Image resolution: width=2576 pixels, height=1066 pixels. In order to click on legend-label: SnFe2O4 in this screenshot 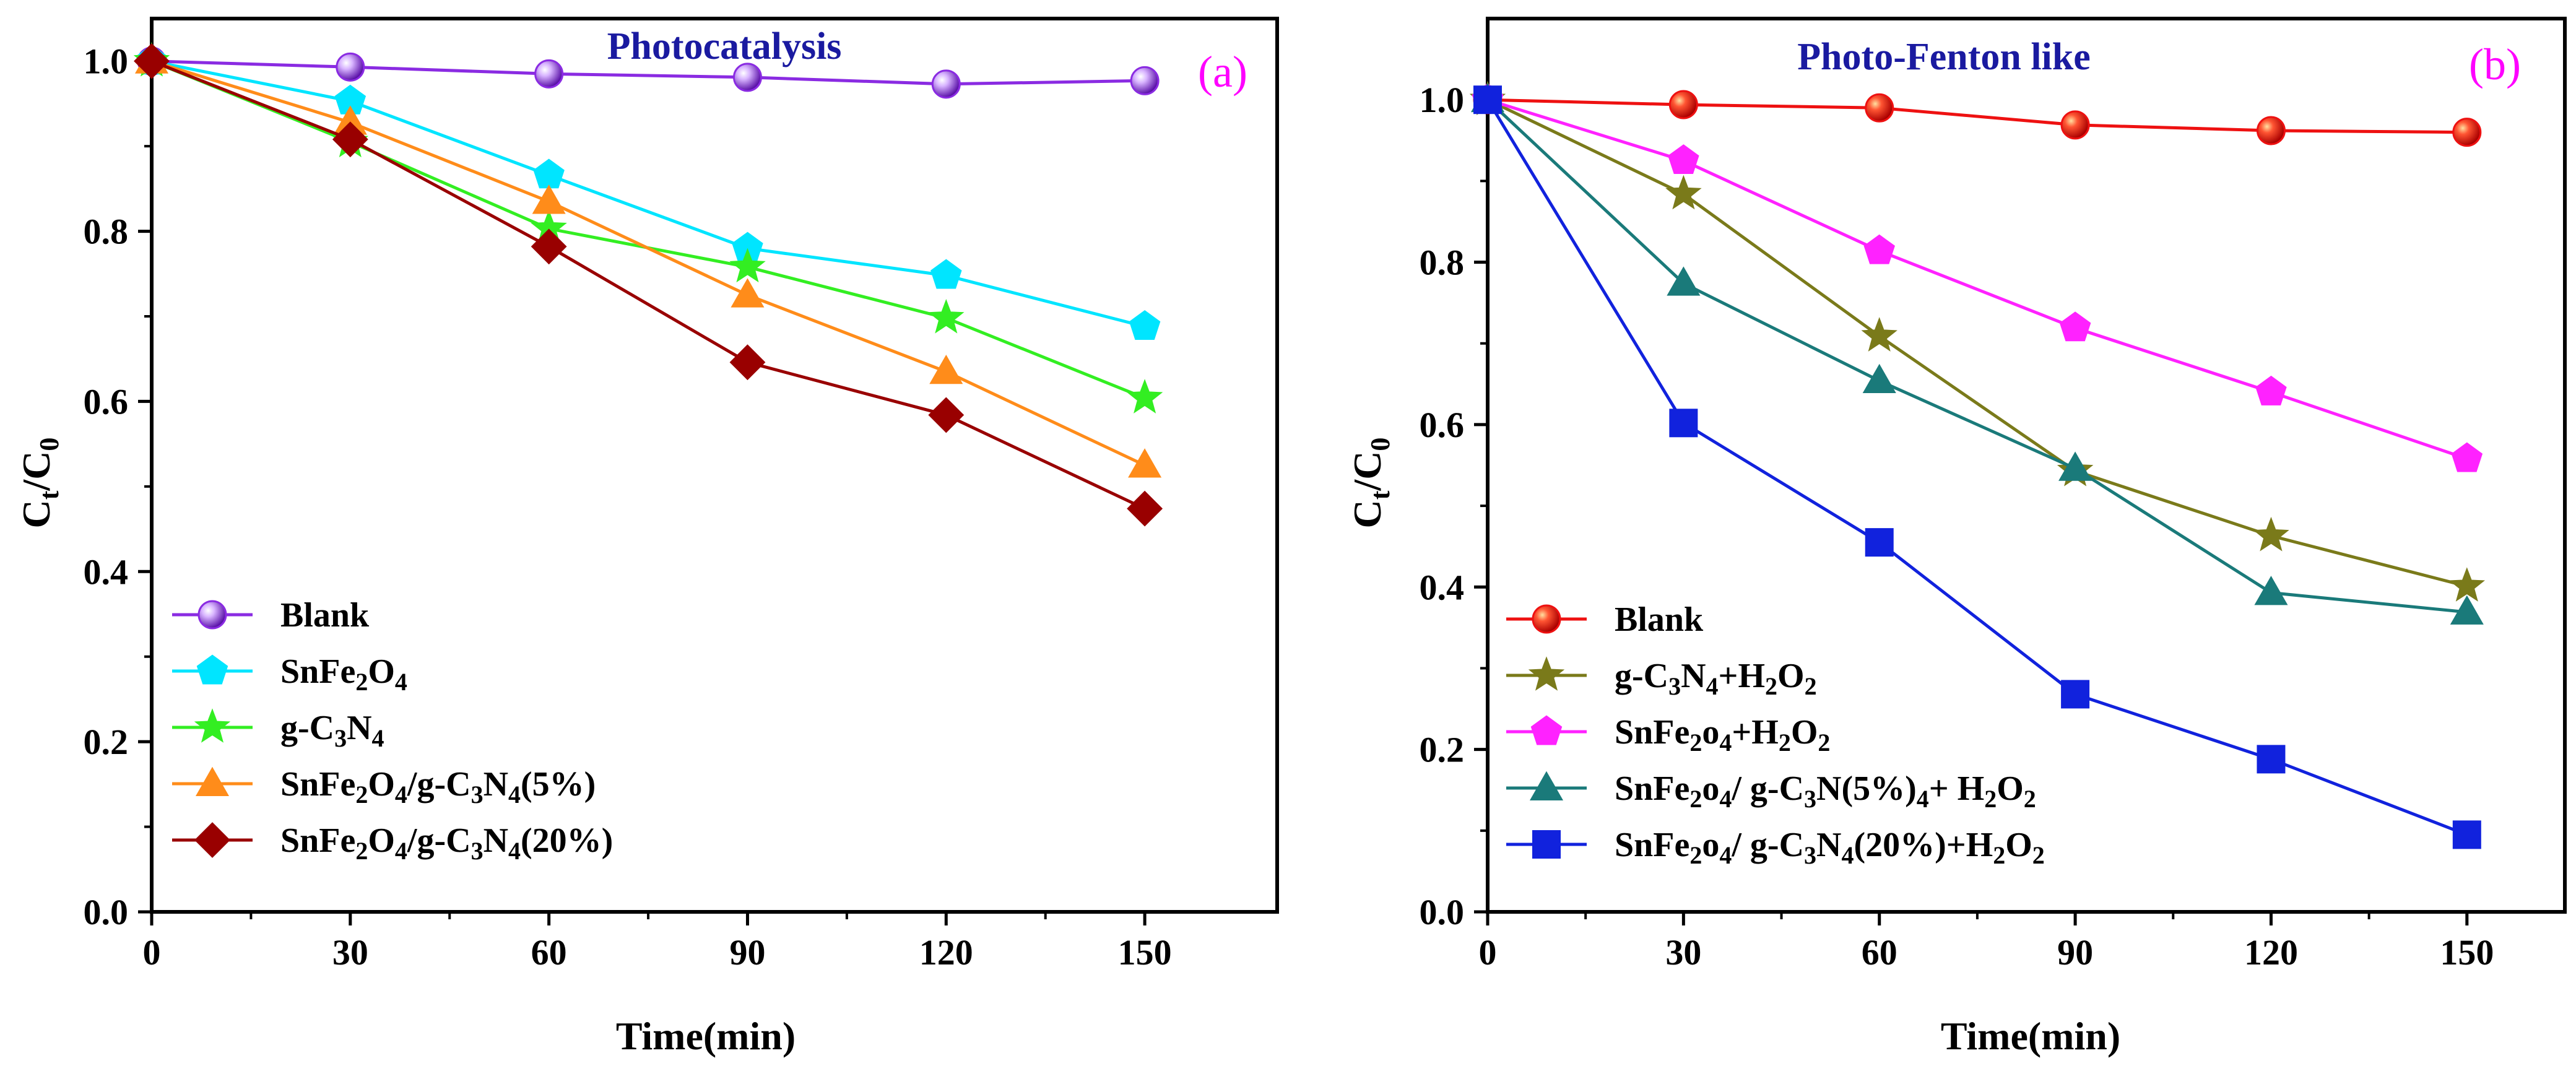, I will do `click(343, 674)`.